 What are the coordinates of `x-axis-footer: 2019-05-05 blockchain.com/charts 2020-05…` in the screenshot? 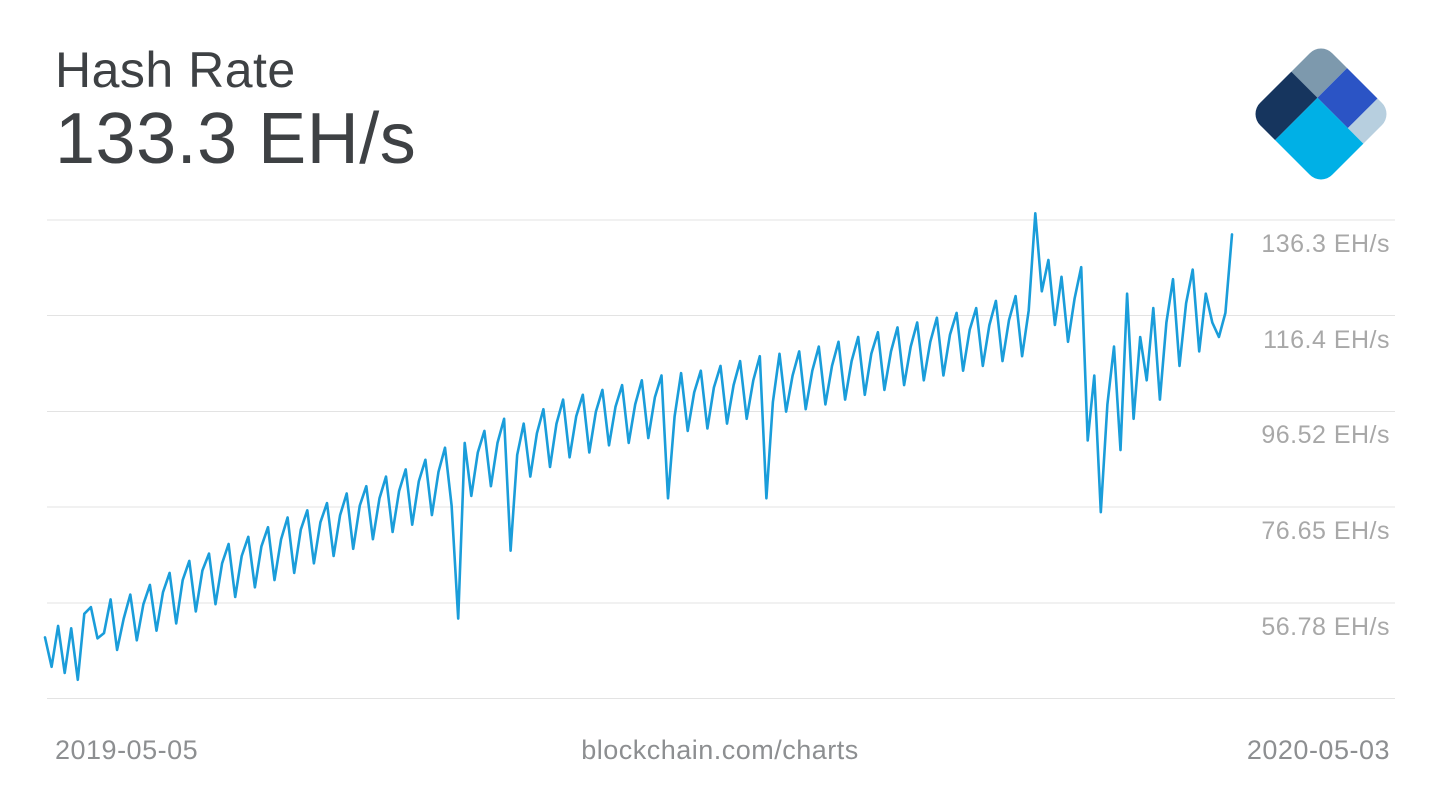 It's located at (720, 752).